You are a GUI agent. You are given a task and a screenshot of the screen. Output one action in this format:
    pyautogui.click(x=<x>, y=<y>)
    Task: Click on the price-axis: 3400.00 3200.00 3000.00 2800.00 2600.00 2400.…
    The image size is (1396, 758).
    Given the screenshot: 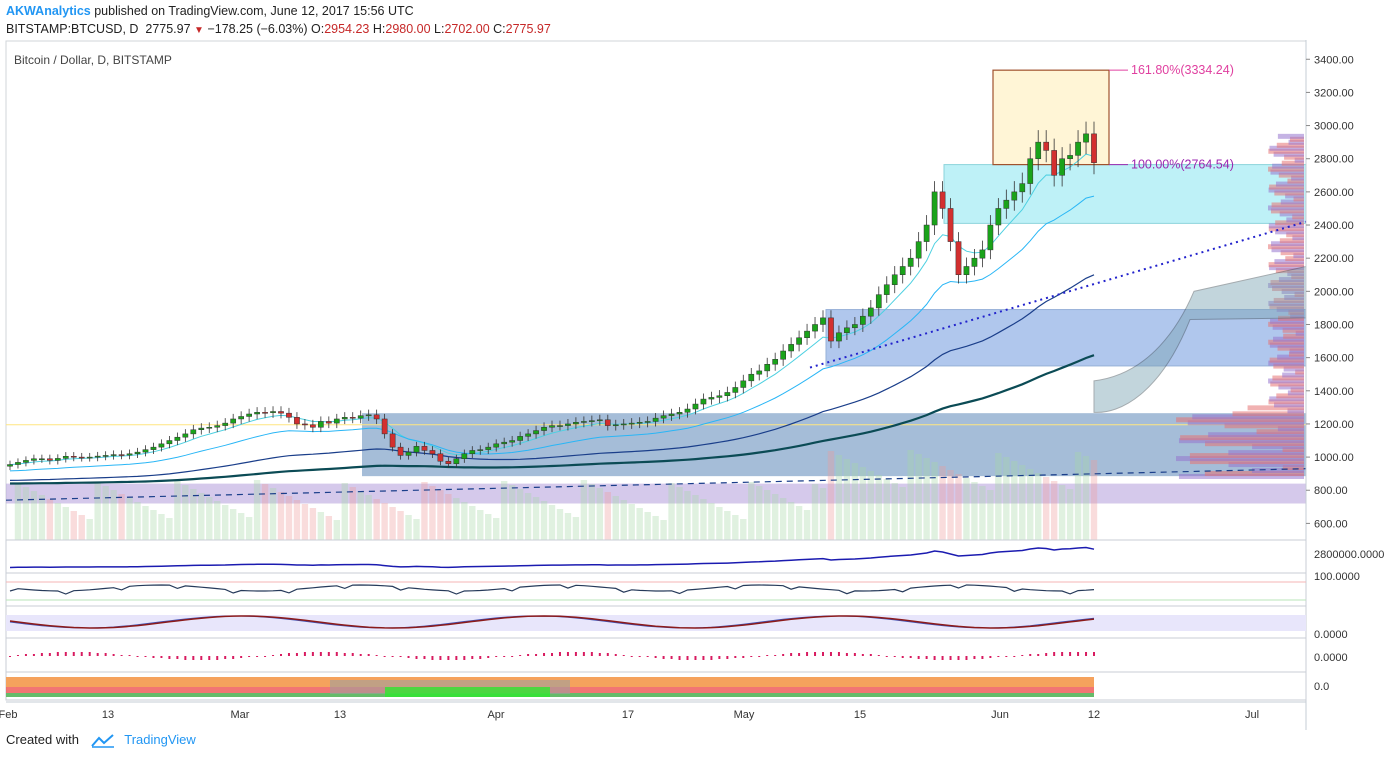 What is the action you would take?
    pyautogui.click(x=1329, y=385)
    